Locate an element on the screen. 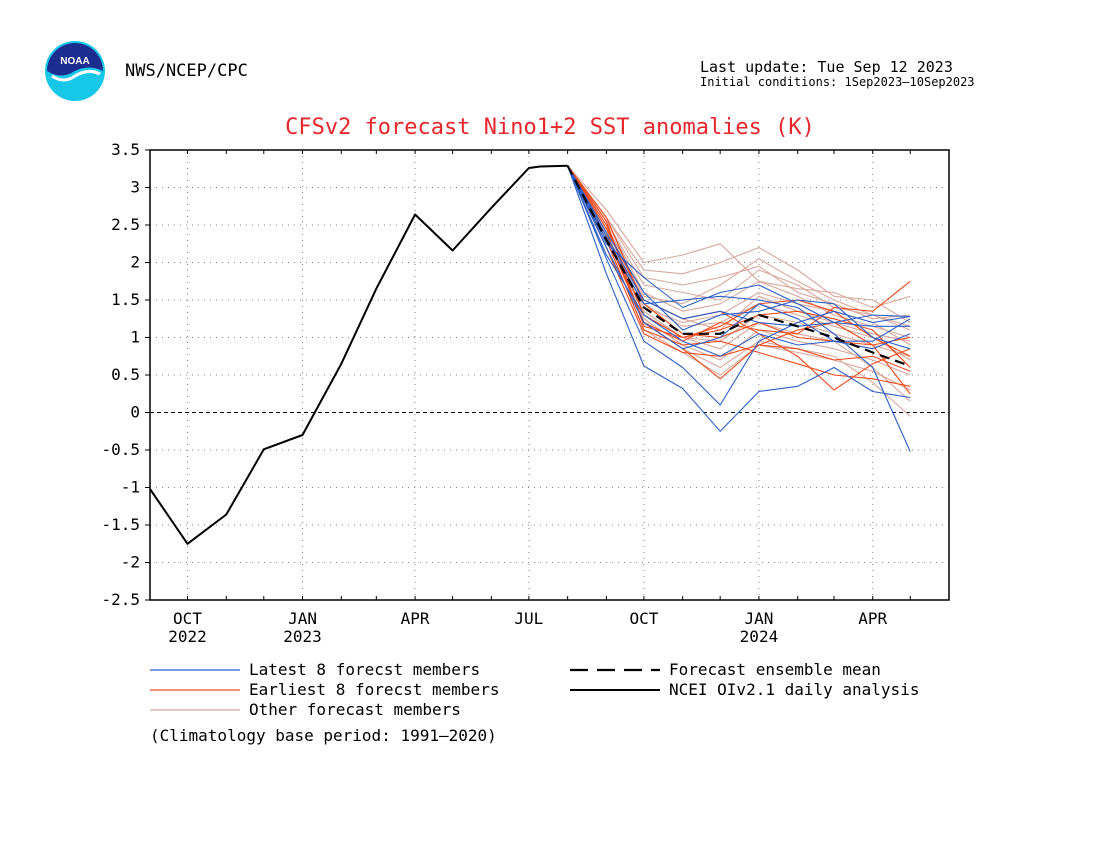 This screenshot has width=1100, height=850. y-tick-label: -2 is located at coordinates (130, 562).